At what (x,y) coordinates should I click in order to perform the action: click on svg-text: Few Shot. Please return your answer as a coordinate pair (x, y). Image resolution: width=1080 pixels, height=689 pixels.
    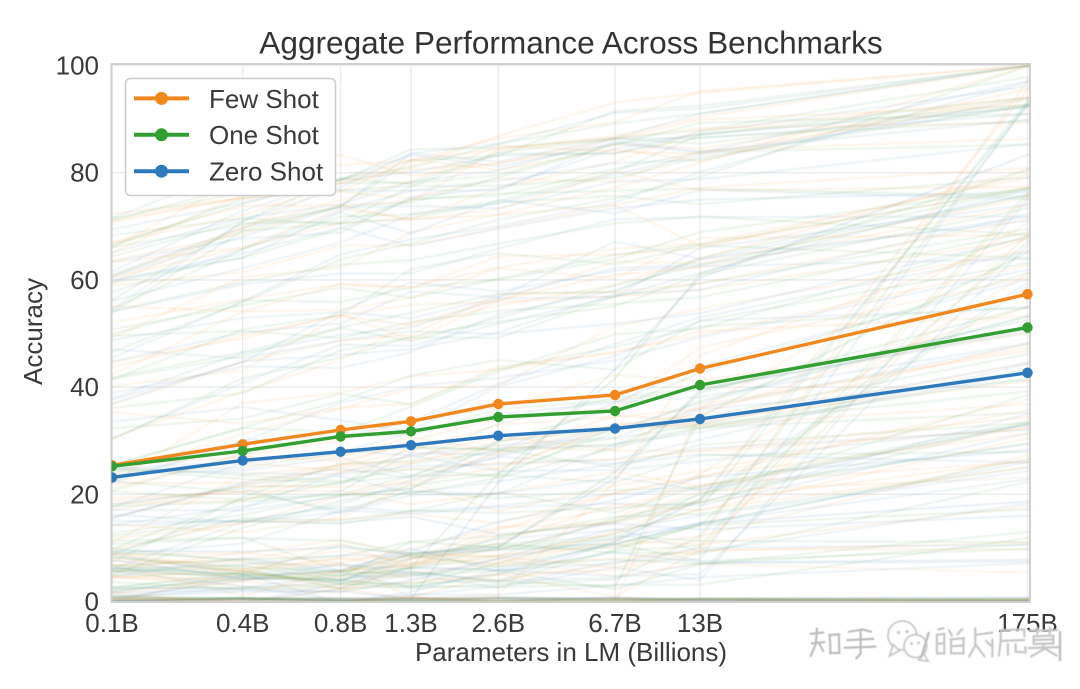
    Looking at the image, I should click on (264, 99).